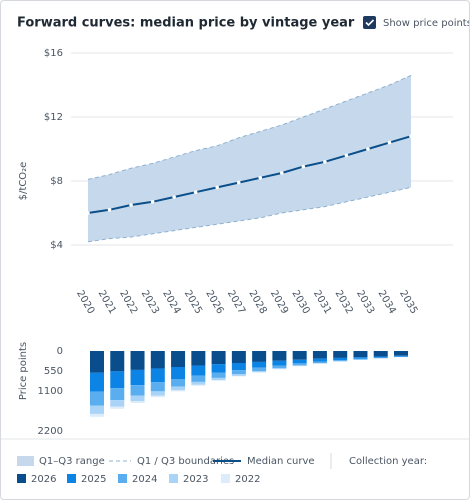  What do you see at coordinates (257, 302) in the screenshot?
I see `x-tick-label: 2028` at bounding box center [257, 302].